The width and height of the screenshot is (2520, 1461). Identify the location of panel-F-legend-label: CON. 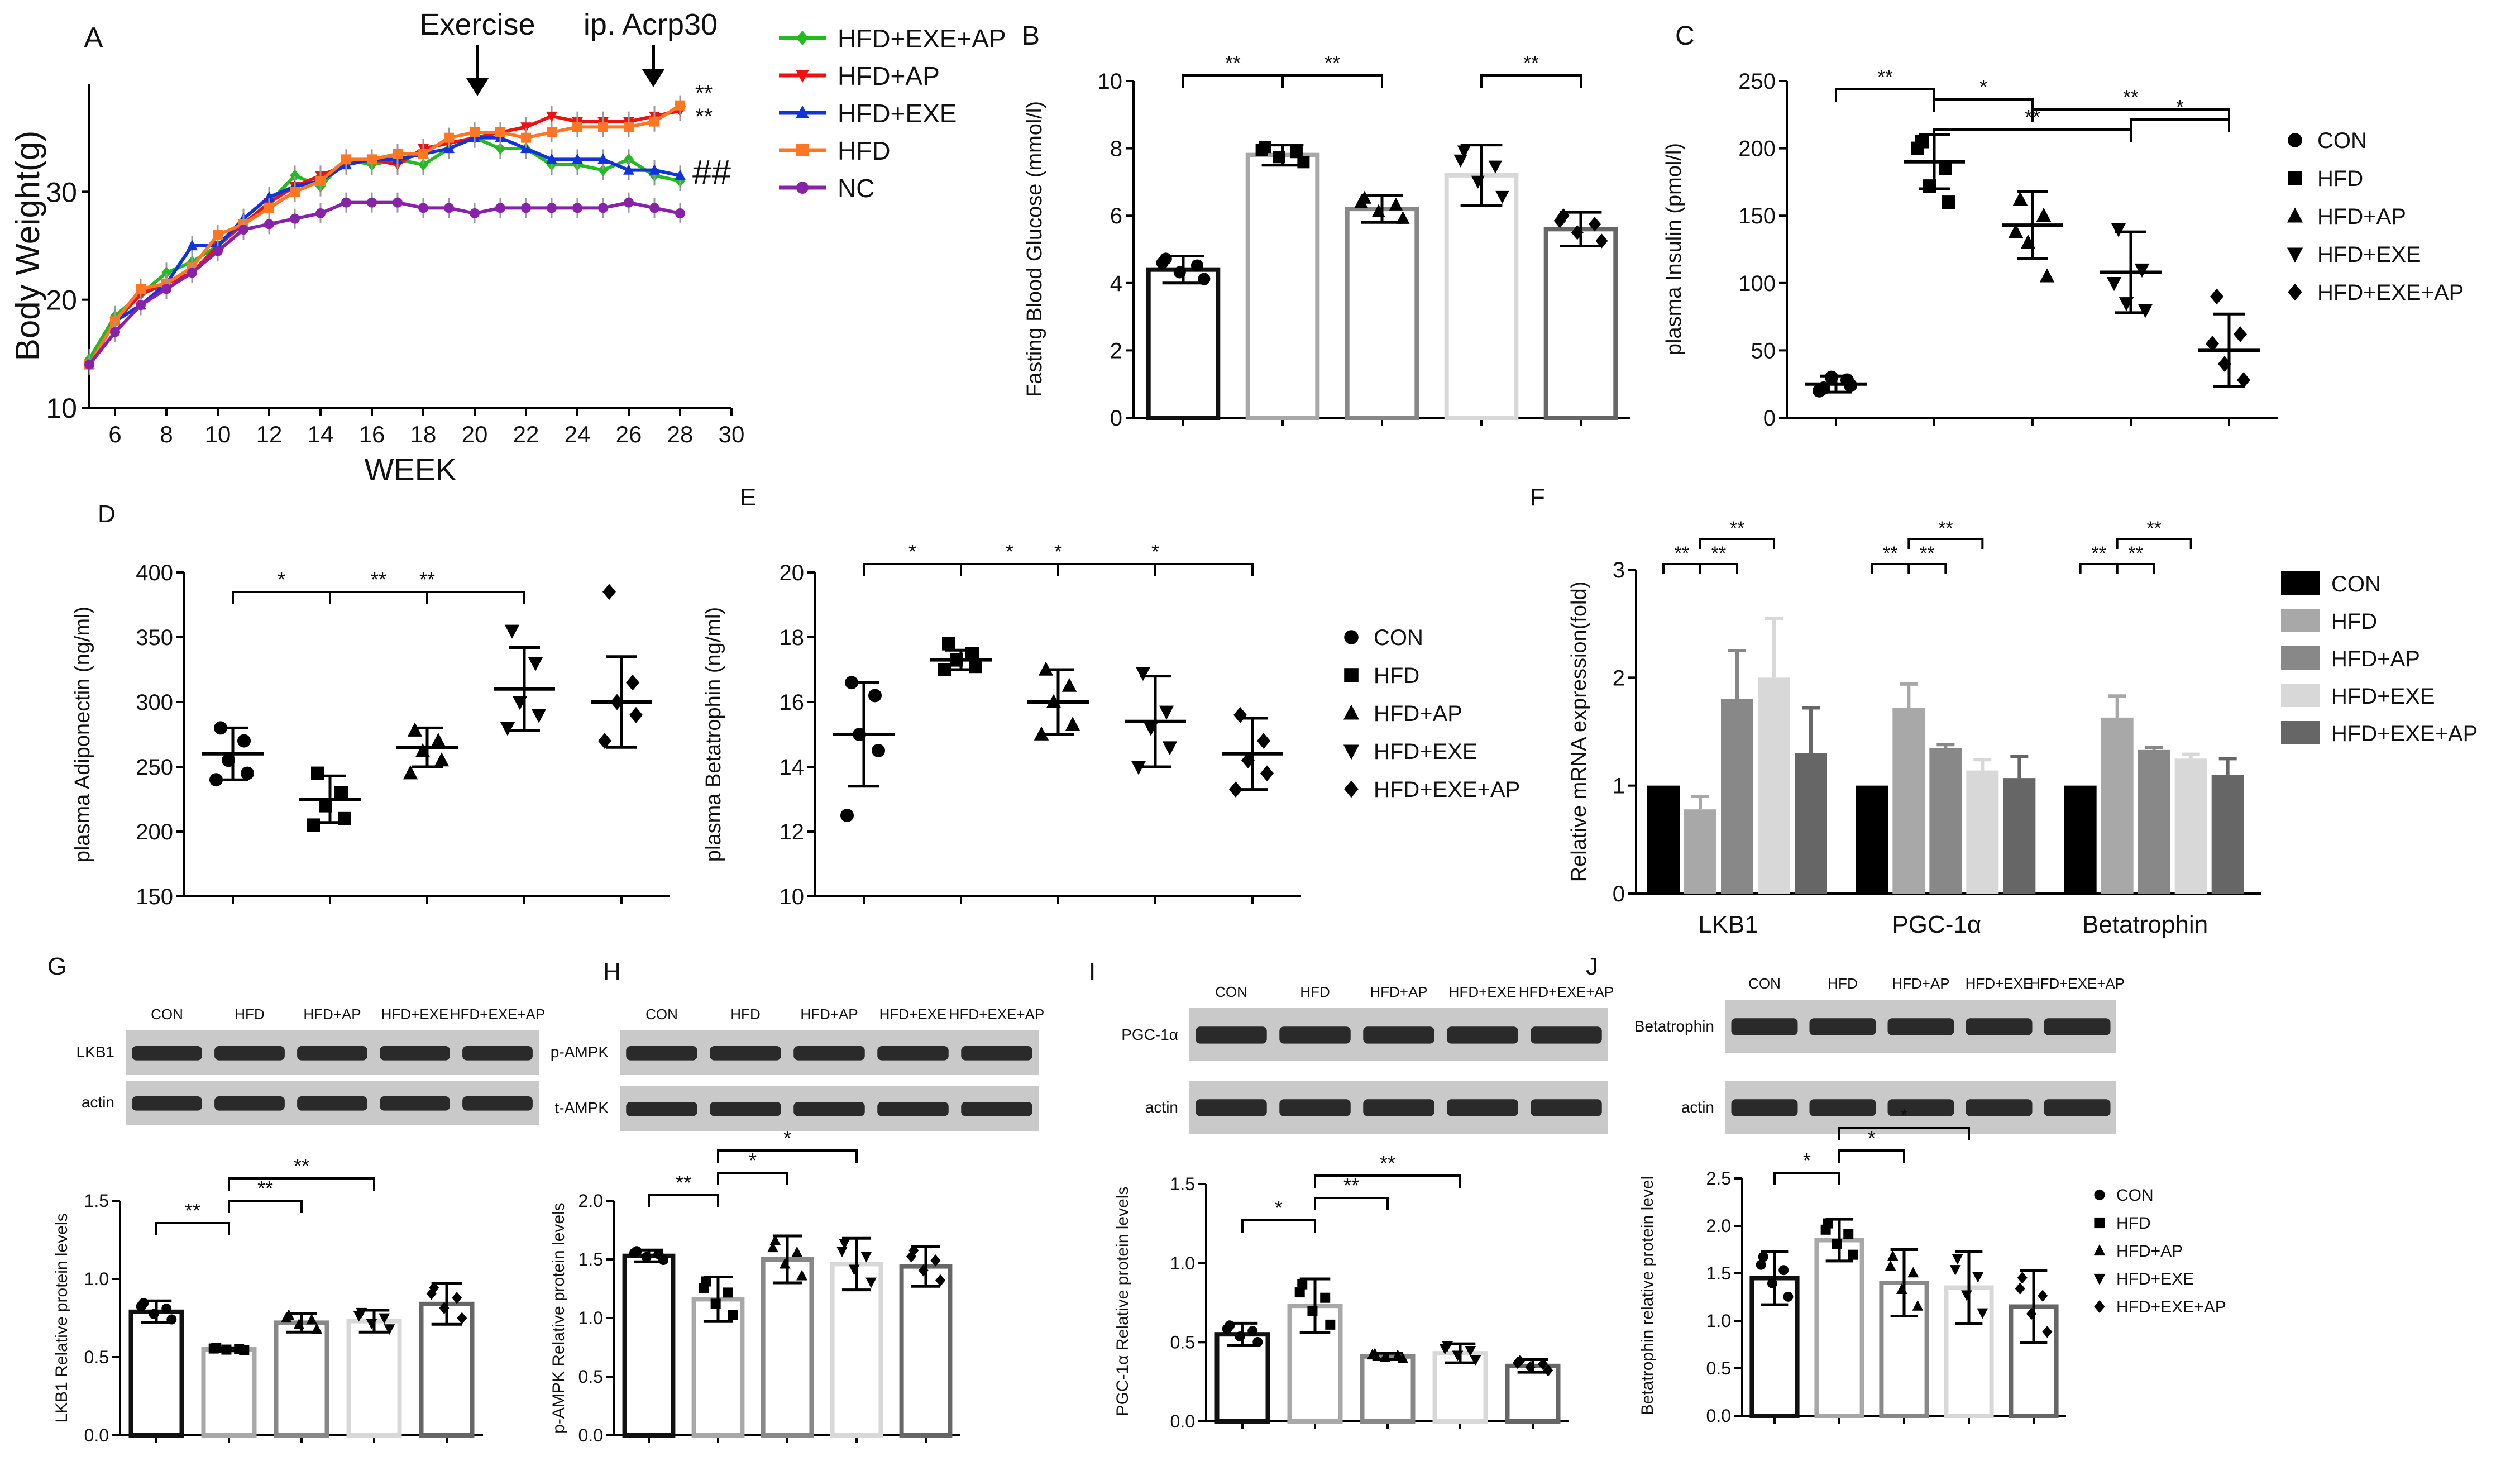
(2356, 584).